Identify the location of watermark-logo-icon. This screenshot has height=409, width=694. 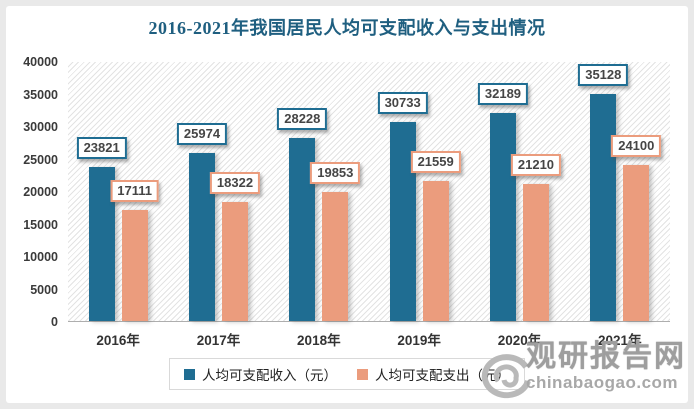
(506, 376).